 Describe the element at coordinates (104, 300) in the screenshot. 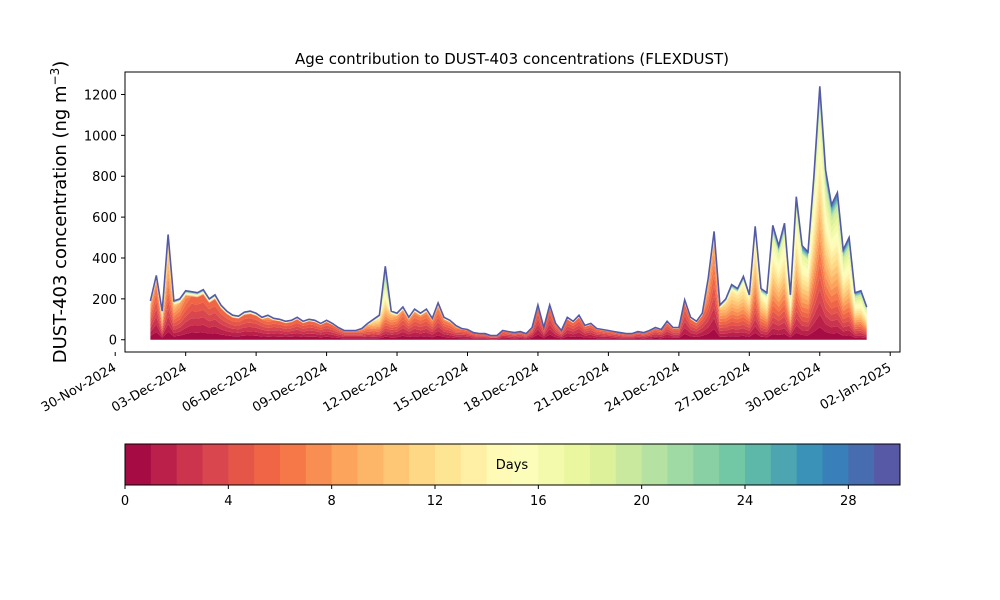

I see `y-tick-label: 200` at that location.